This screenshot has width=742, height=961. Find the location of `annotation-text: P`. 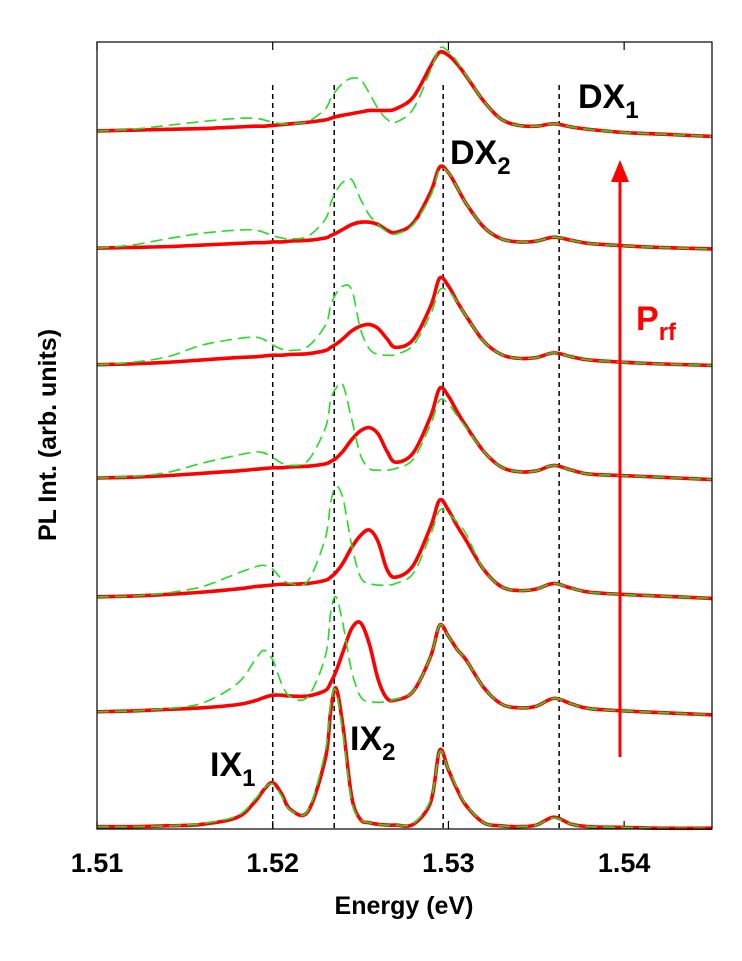

annotation-text: P is located at coordinates (647, 319).